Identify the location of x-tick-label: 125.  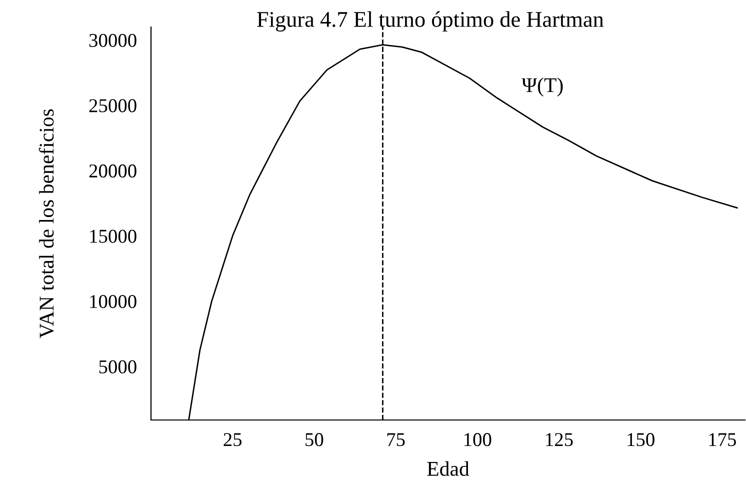
(559, 439).